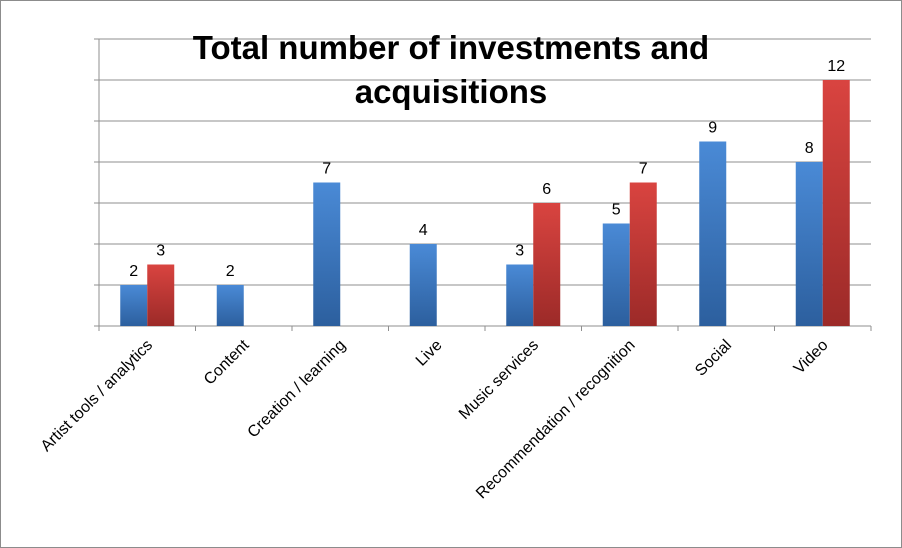  Describe the element at coordinates (712, 128) in the screenshot. I see `data-label-series-1-6: 9` at that location.